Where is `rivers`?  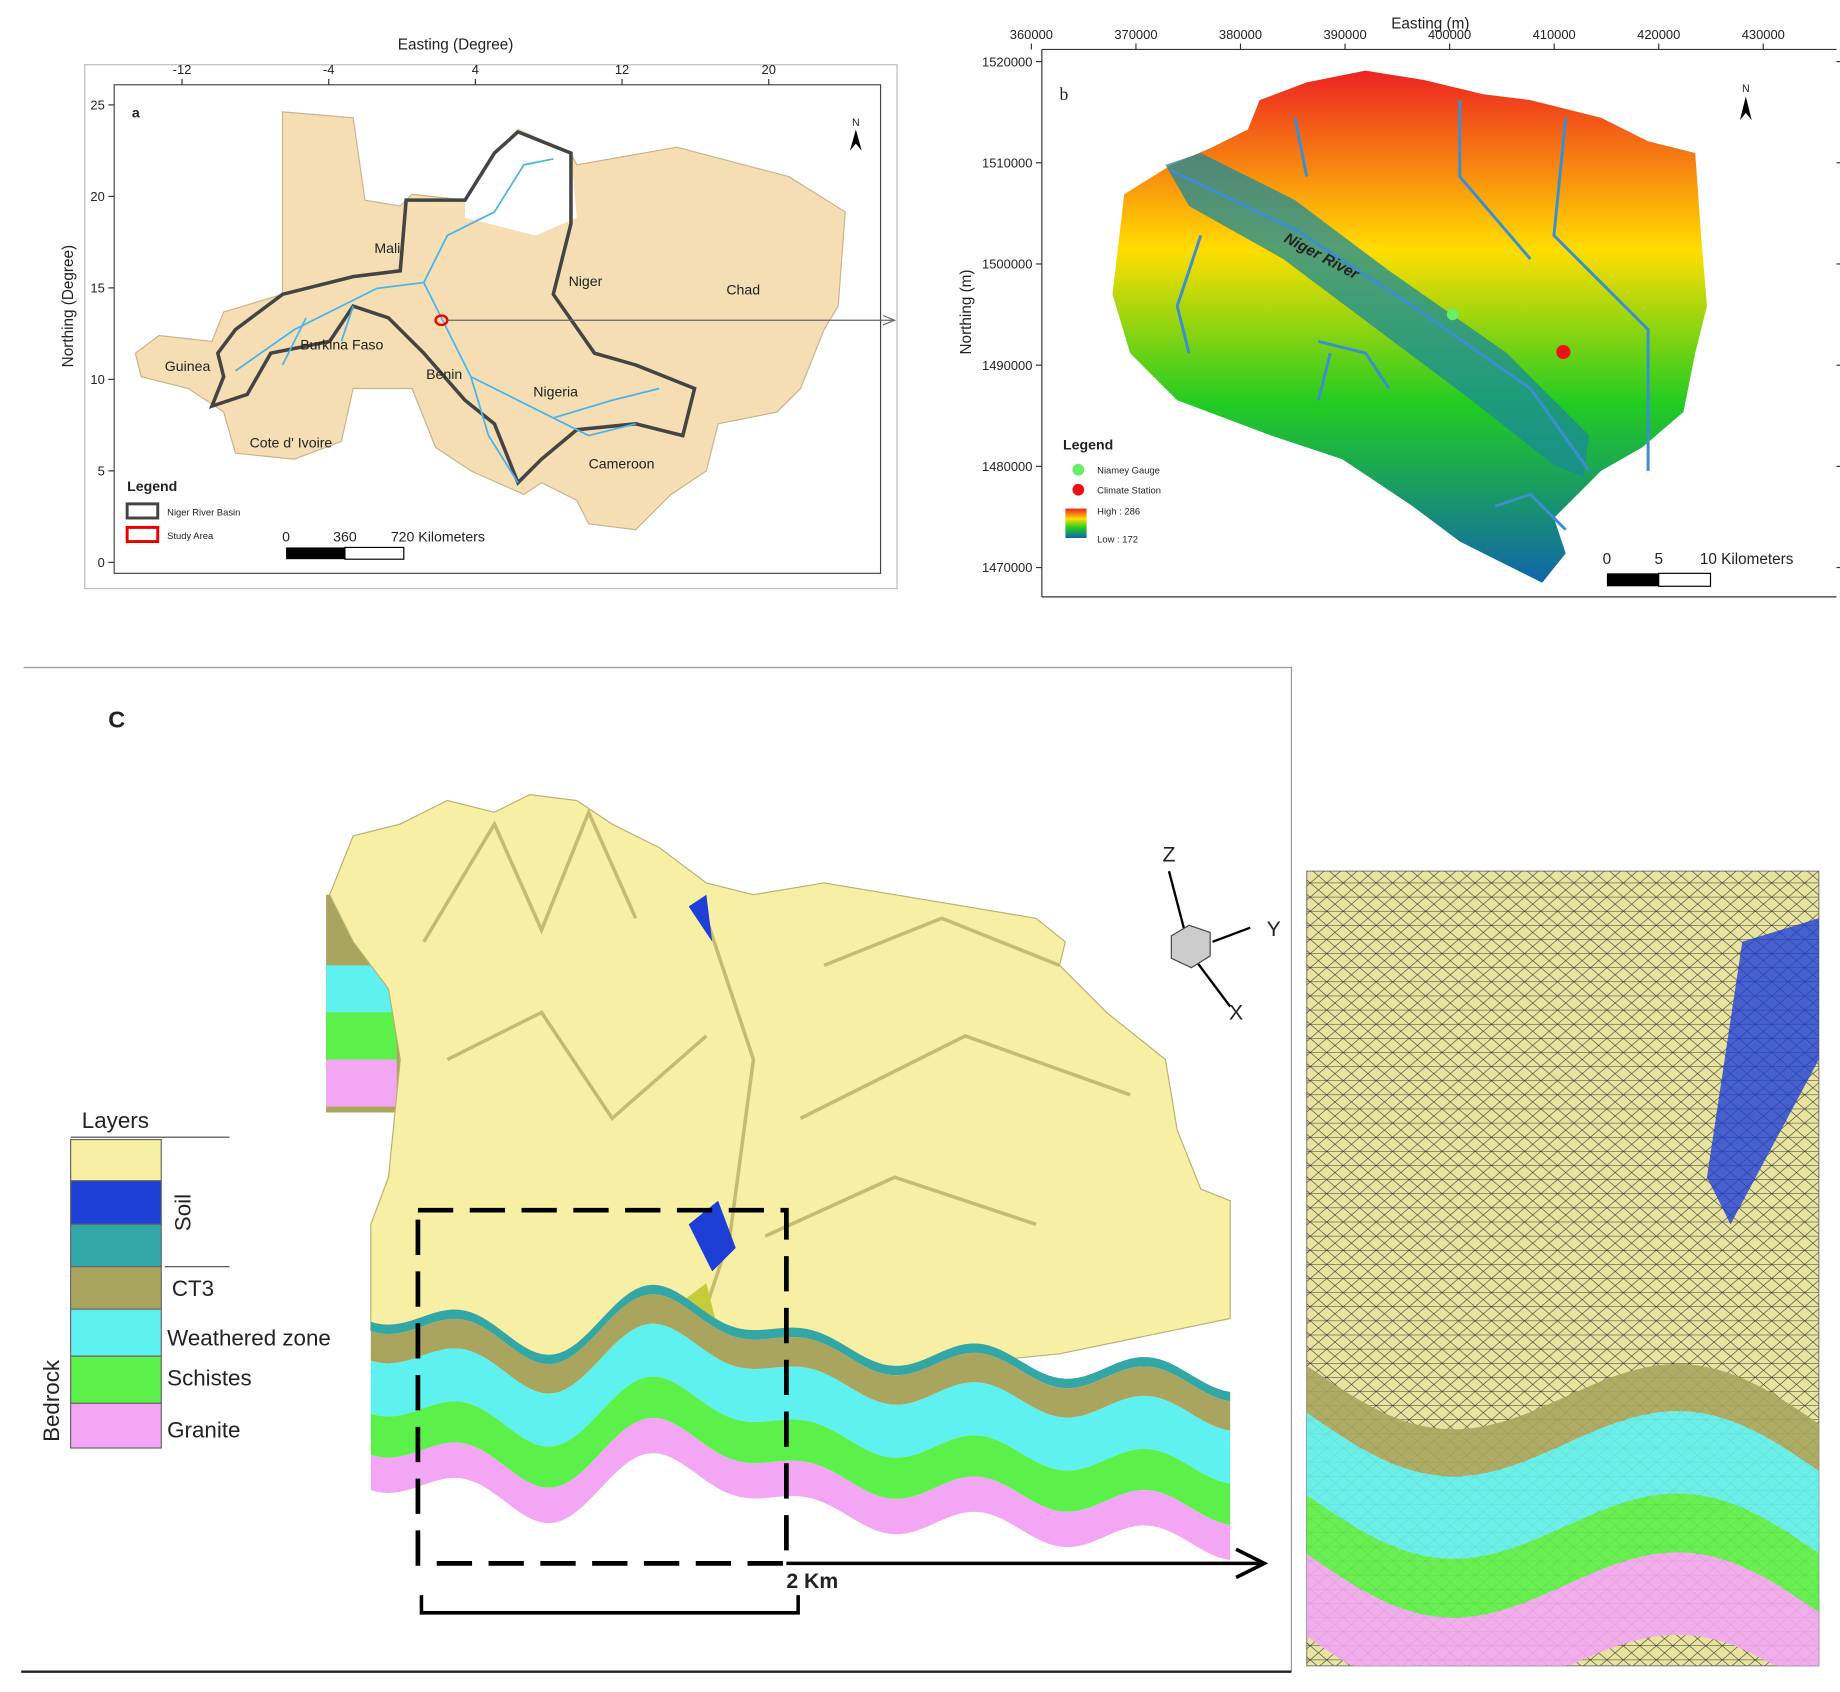 rivers is located at coordinates (447, 321).